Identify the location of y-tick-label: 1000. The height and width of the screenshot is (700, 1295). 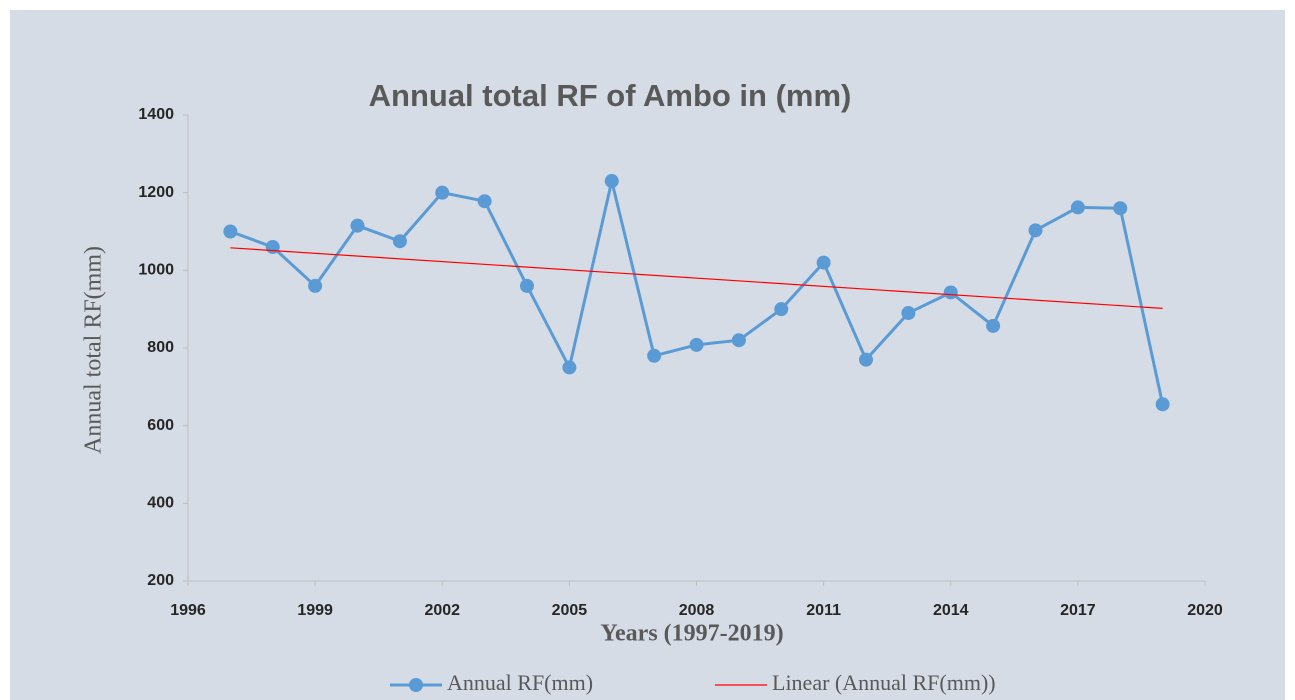
(156, 270).